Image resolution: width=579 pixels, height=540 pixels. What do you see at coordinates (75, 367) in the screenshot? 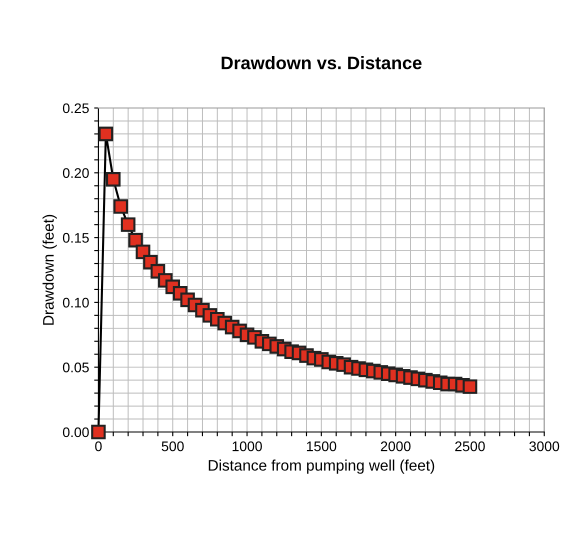
I see `y-tick-label: 0.05` at bounding box center [75, 367].